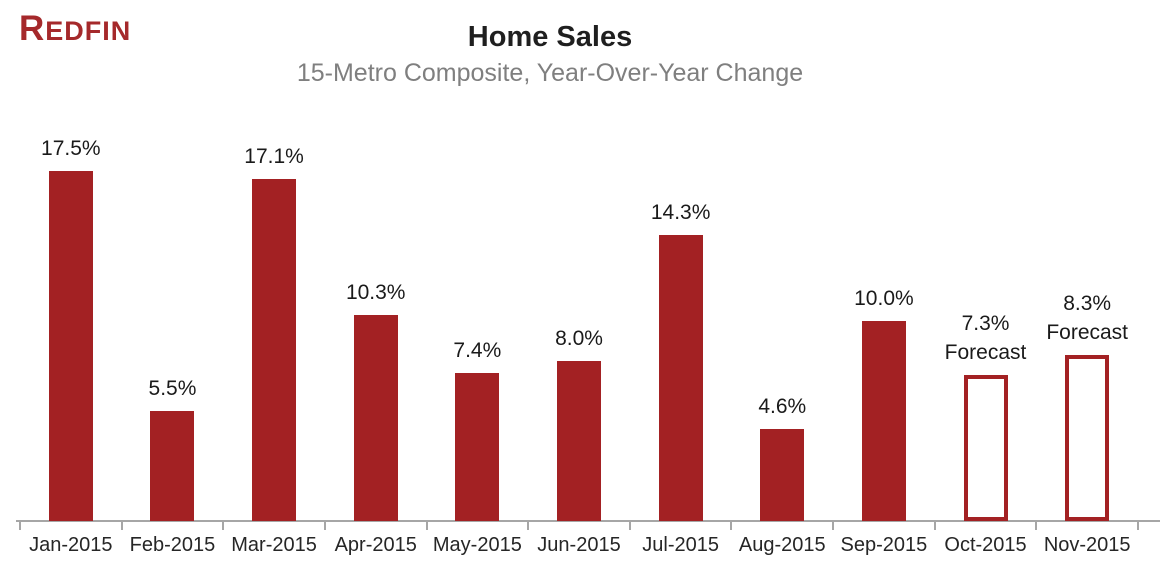 This screenshot has width=1161, height=576. What do you see at coordinates (71, 545) in the screenshot?
I see `x-label-jan-2015: Jan-2015` at bounding box center [71, 545].